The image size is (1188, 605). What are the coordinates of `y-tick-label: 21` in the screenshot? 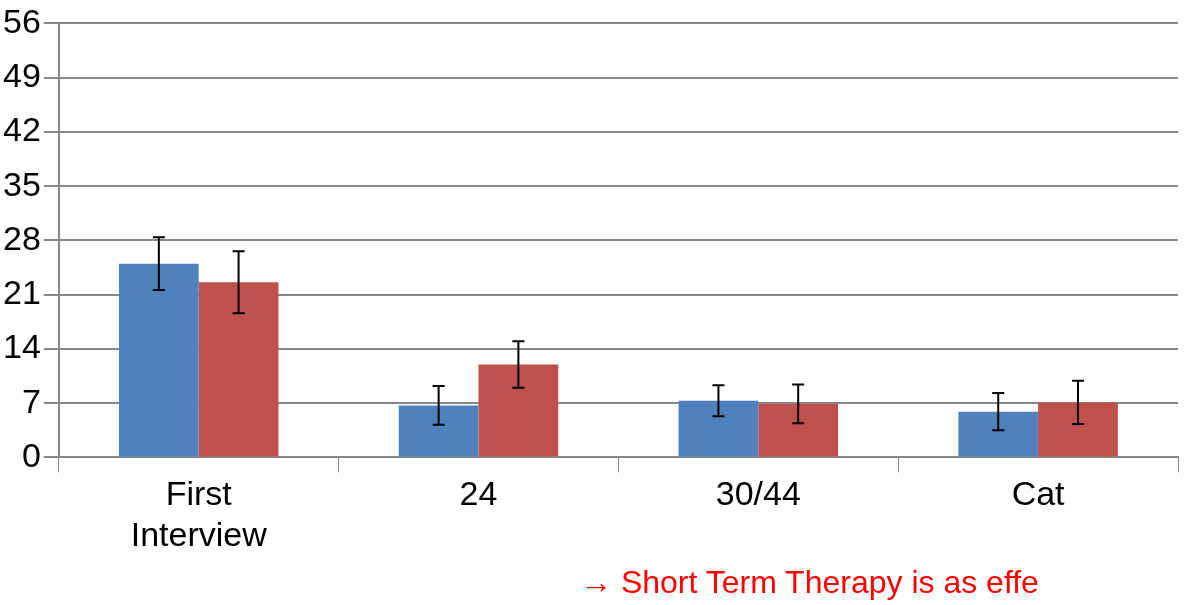 It's located at (21, 292).